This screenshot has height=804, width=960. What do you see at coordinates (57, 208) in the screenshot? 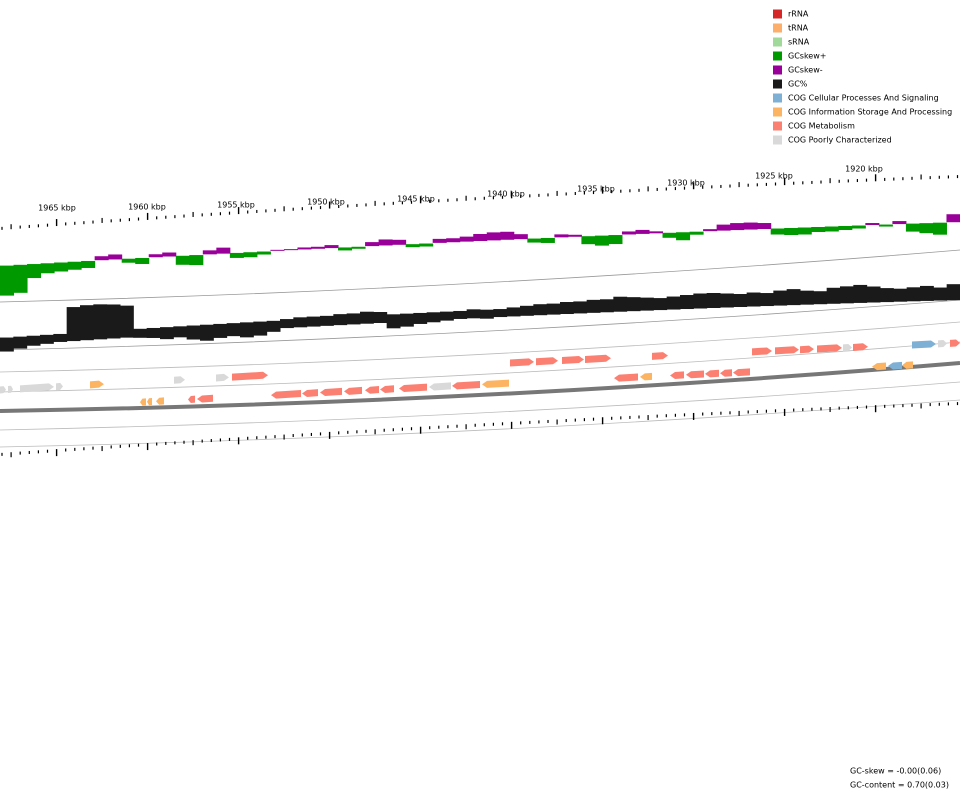
I see `ruler-label: 1965 kbp` at bounding box center [57, 208].